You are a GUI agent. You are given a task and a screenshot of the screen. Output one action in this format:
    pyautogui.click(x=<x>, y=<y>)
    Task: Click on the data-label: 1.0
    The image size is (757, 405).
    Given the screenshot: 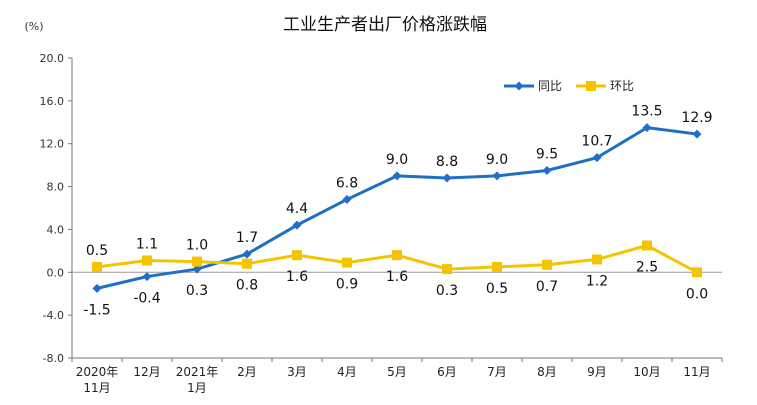 What is the action you would take?
    pyautogui.click(x=197, y=246)
    